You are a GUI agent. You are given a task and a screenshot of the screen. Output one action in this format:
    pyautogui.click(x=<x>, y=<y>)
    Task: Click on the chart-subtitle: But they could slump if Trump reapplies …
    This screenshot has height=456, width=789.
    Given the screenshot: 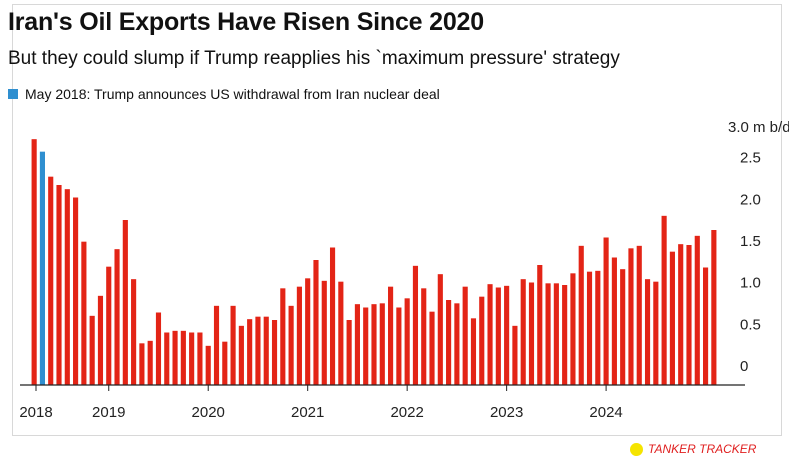 What is the action you would take?
    pyautogui.click(x=314, y=58)
    